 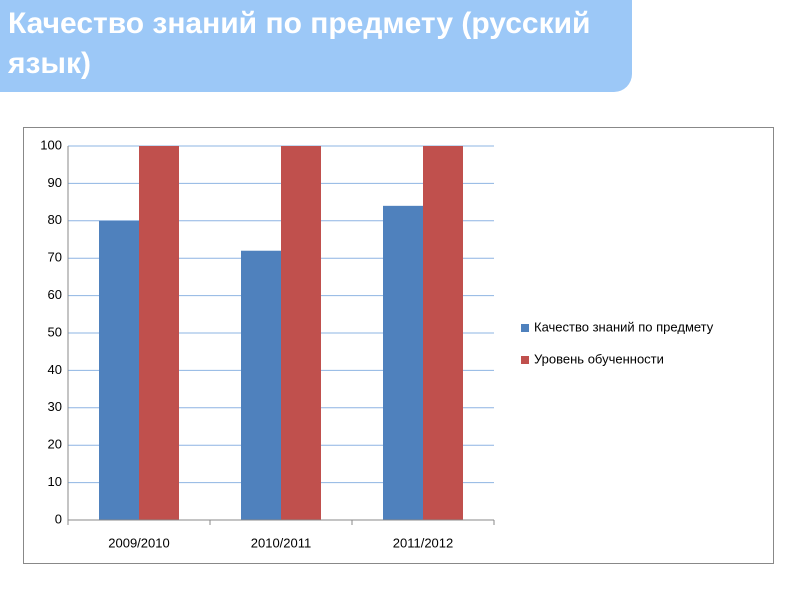 What do you see at coordinates (55, 294) in the screenshot?
I see `y-tick-label: 60` at bounding box center [55, 294].